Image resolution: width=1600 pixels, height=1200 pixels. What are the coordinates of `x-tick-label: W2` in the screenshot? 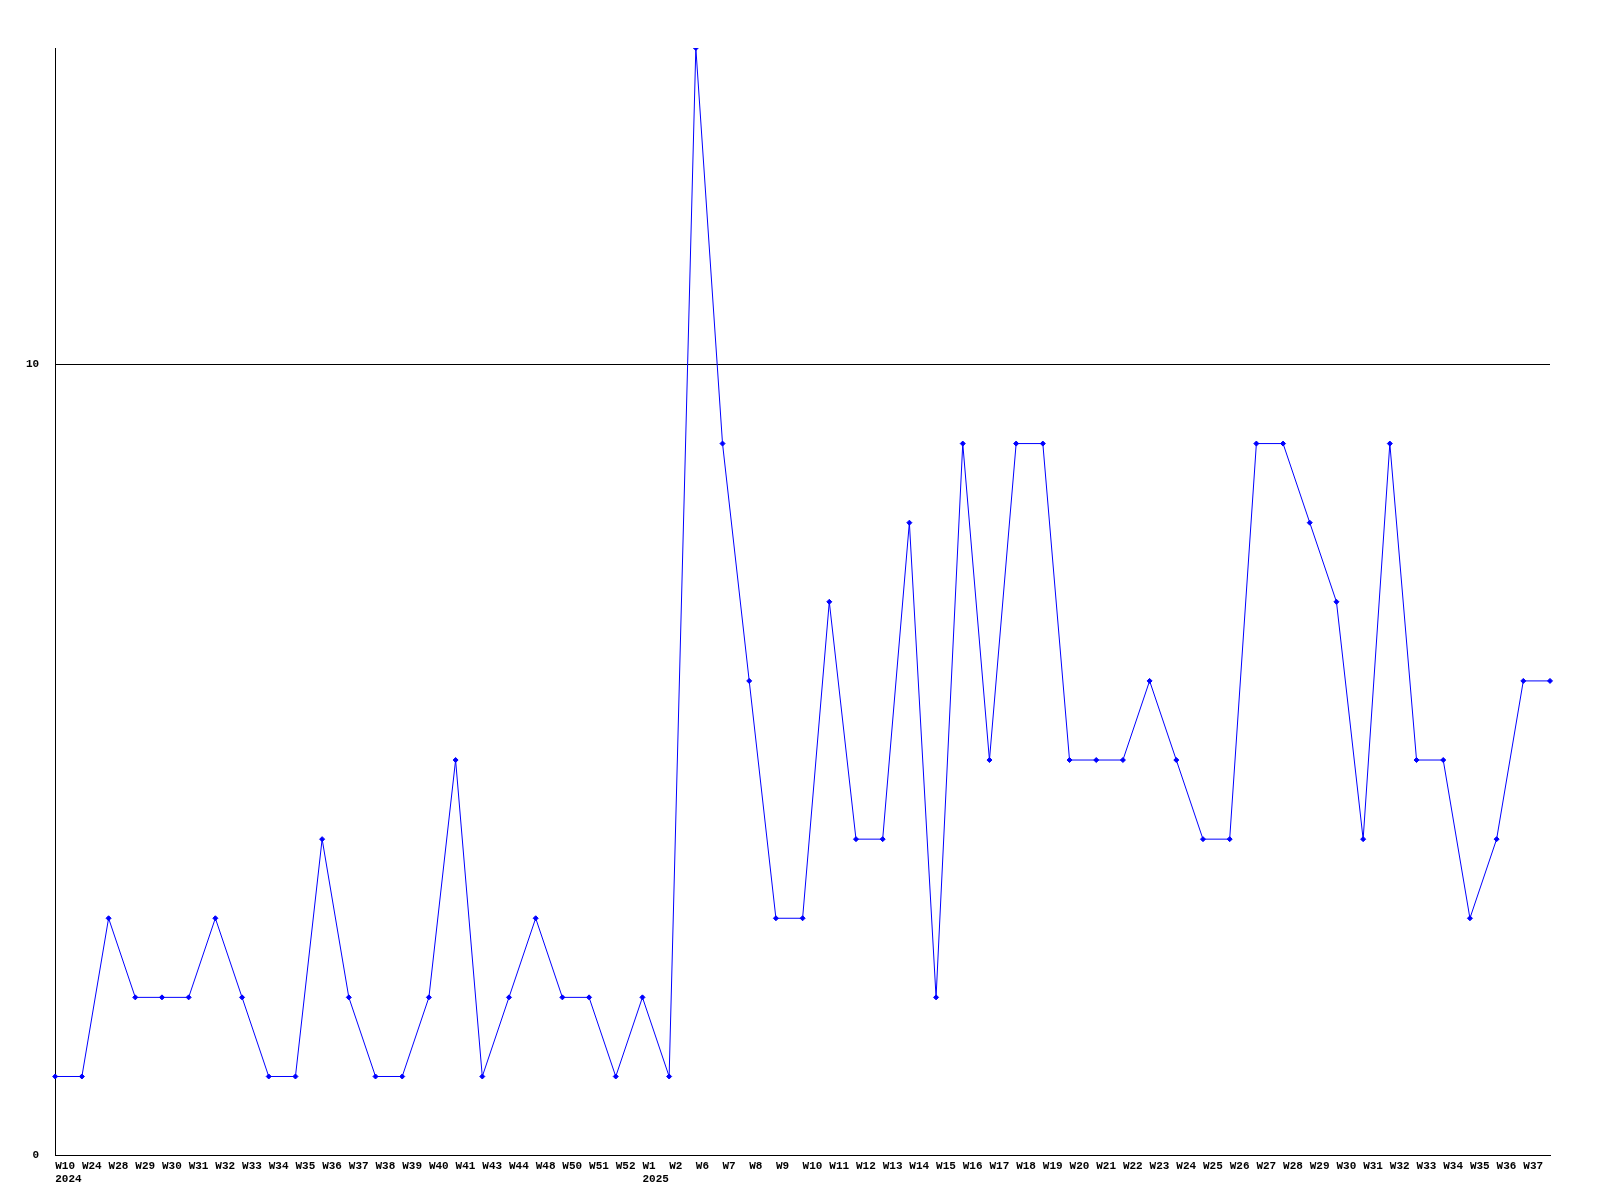 It's located at (676, 1165).